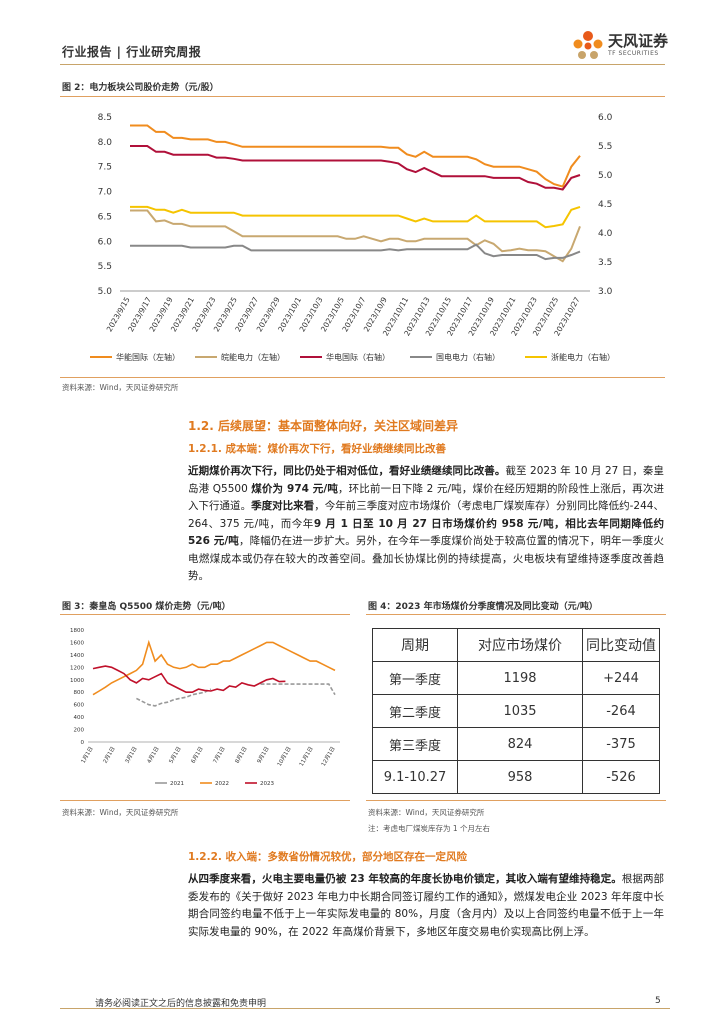  What do you see at coordinates (77, 681) in the screenshot?
I see `y-tick-label: 1000` at bounding box center [77, 681].